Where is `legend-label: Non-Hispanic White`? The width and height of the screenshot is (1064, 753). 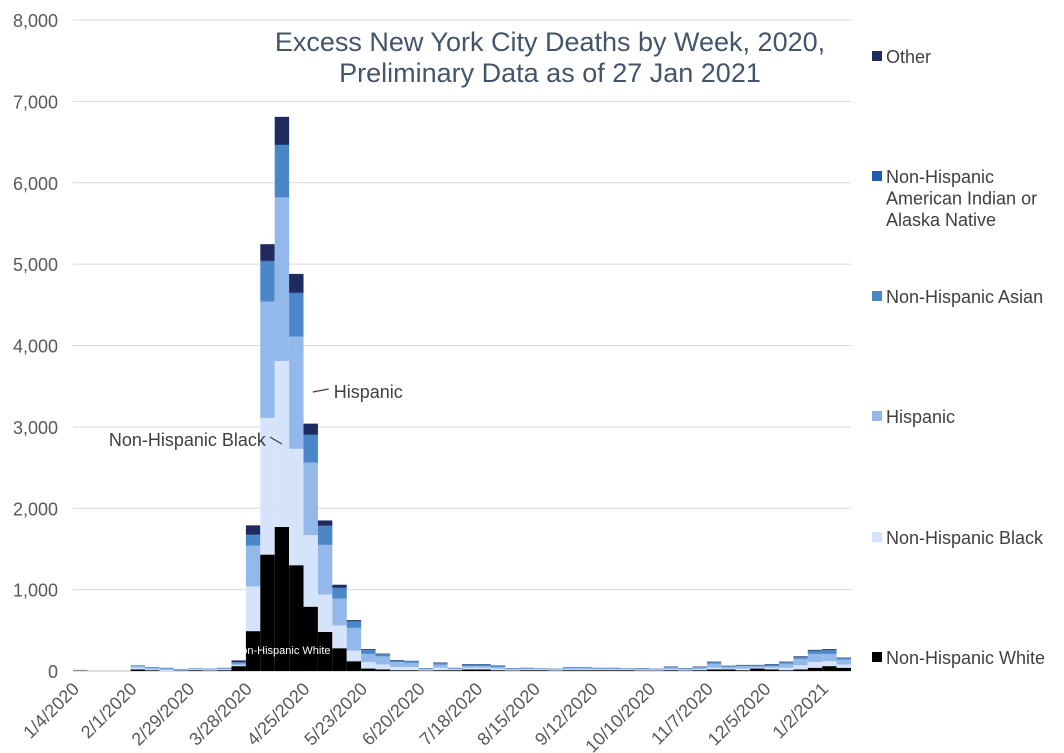 legend-label: Non-Hispanic White is located at coordinates (965, 658).